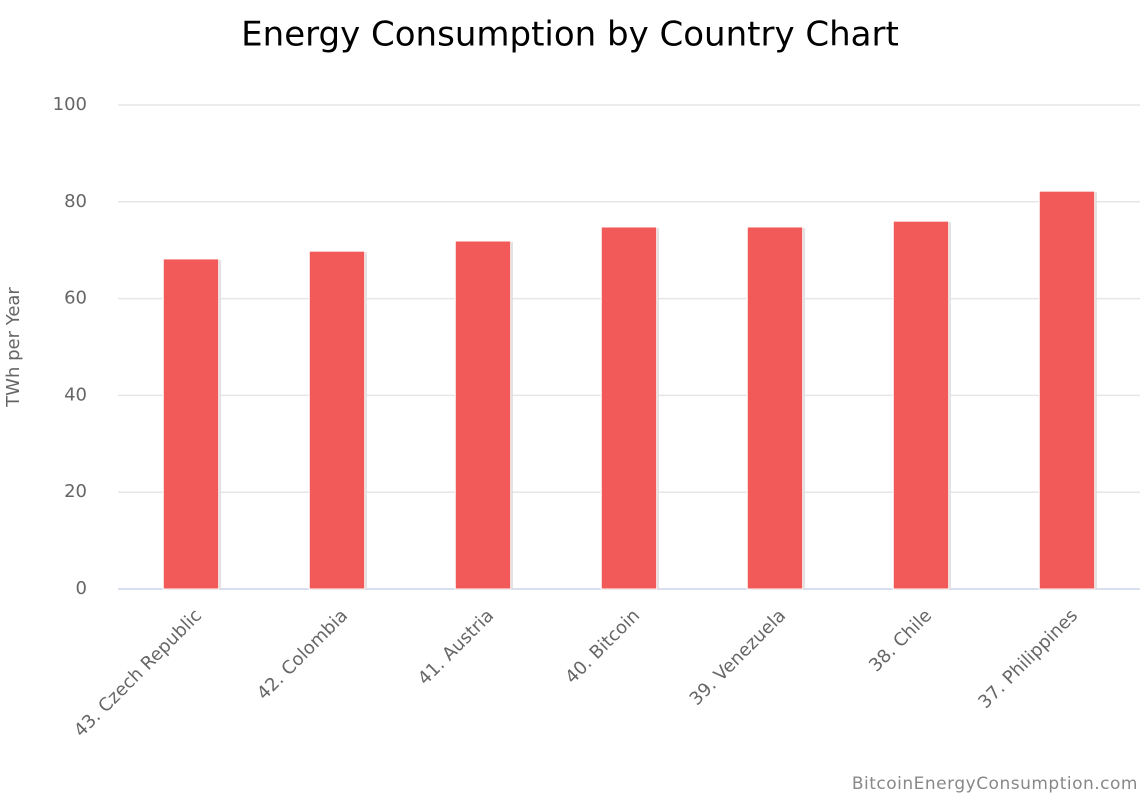  Describe the element at coordinates (738, 657) in the screenshot. I see `x-tick-label: 39. Venezuela` at that location.